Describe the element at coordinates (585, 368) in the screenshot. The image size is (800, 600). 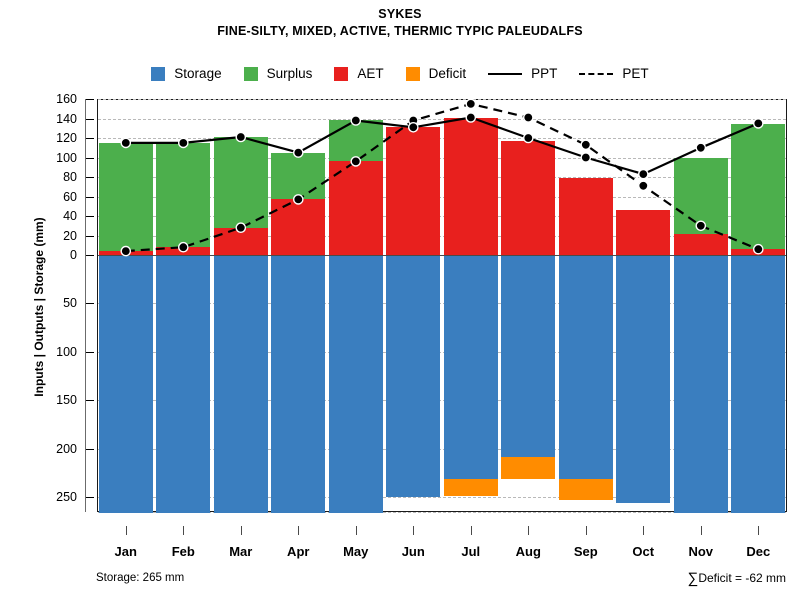
I see `bar-storage-sep` at that location.